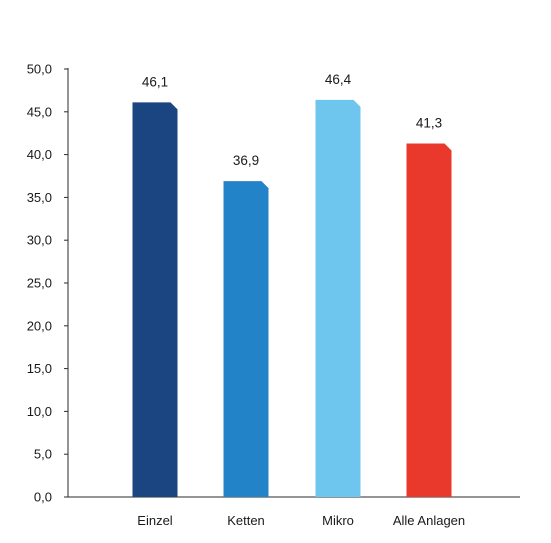 The height and width of the screenshot is (543, 551). Describe the element at coordinates (338, 79) in the screenshot. I see `data-label: 46,4` at that location.